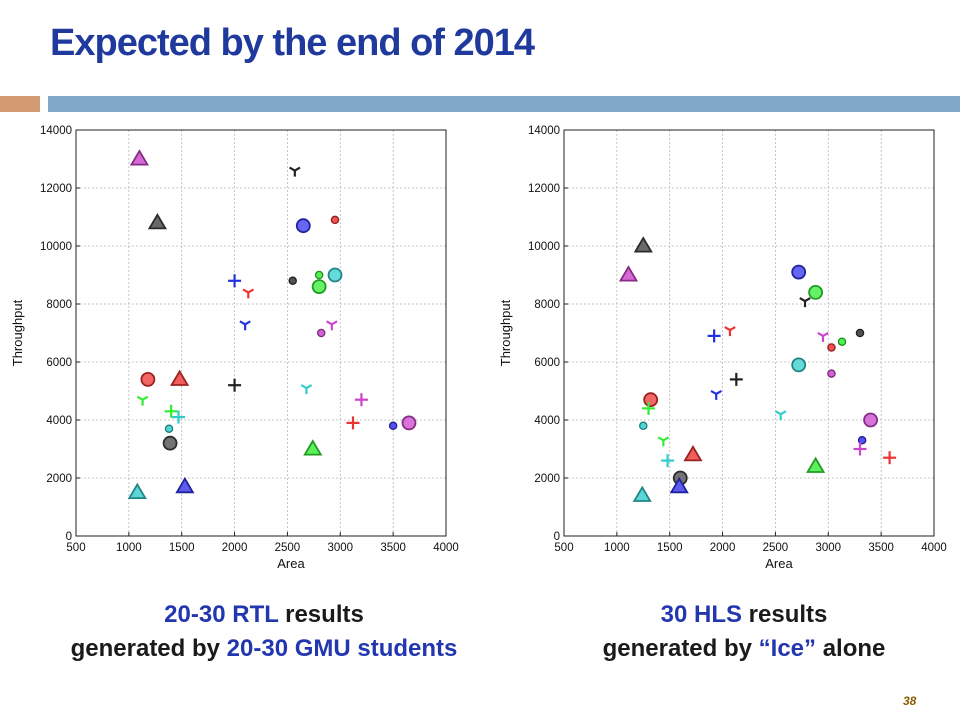 This screenshot has width=960, height=720. I want to click on caption-left-line2: generated by 20-30 GMU students, so click(264, 648).